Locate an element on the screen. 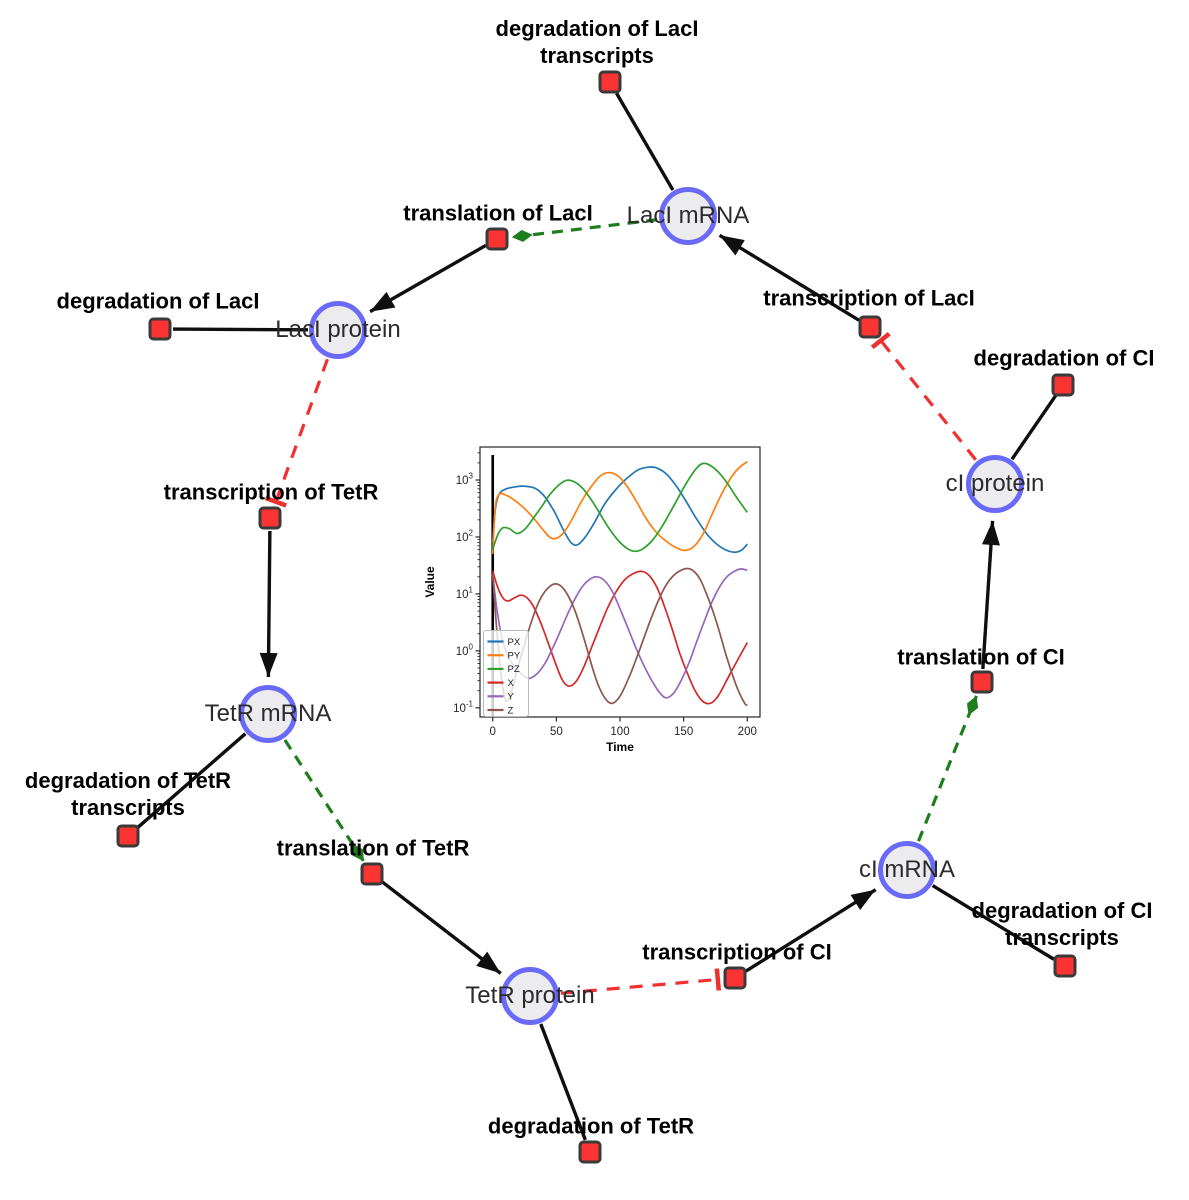 The height and width of the screenshot is (1200, 1189). reaction-node-deg-ci-transcripts is located at coordinates (1065, 966).